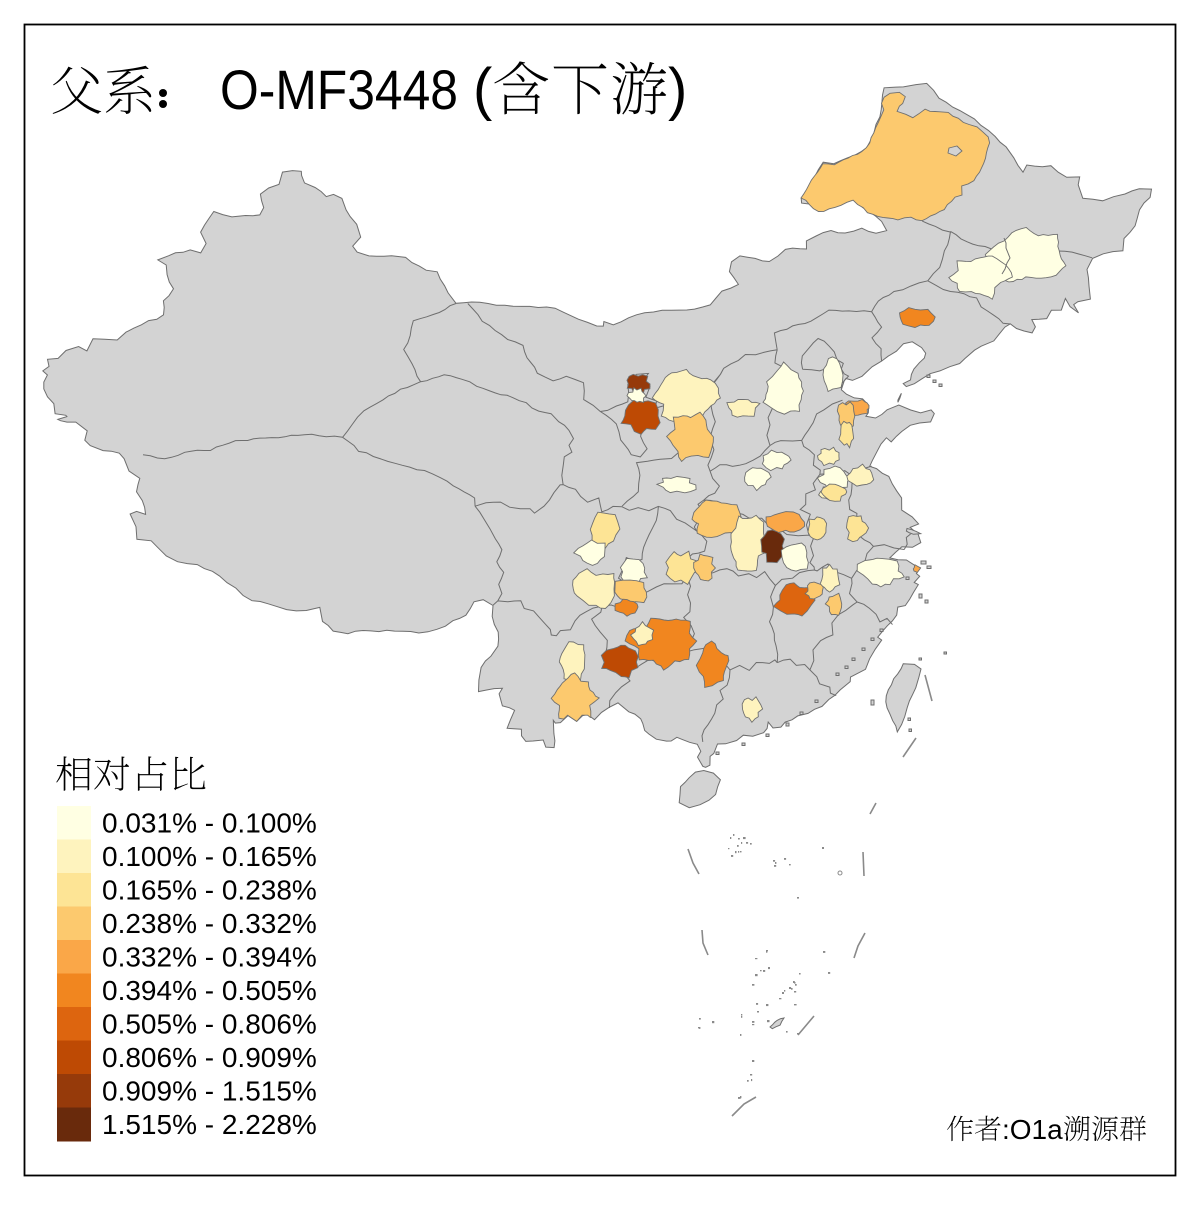 This screenshot has width=1200, height=1205. I want to click on svg-text: :O1a, so click(1032, 1129).